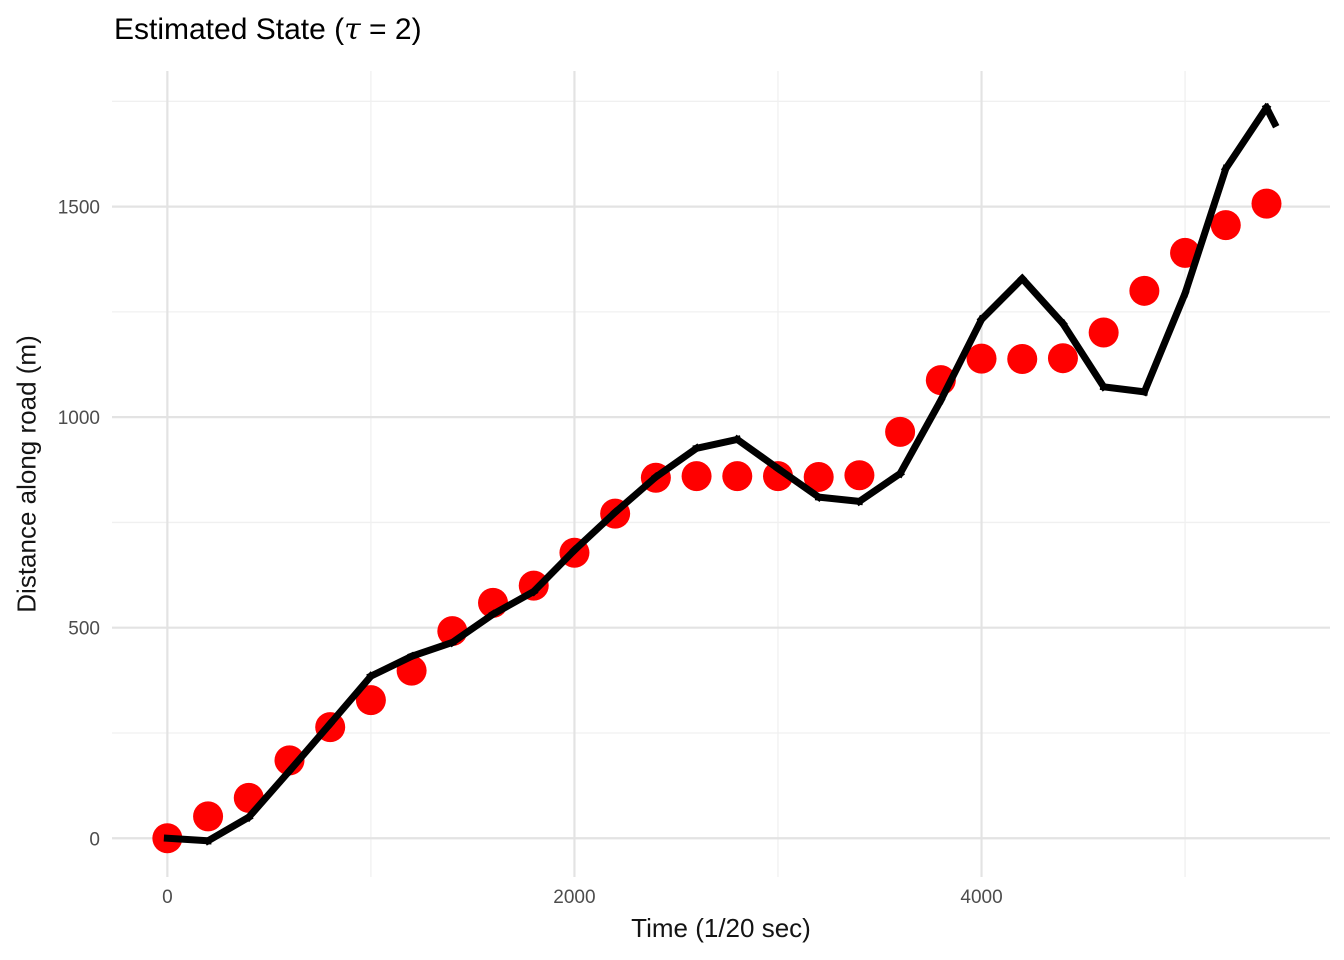  What do you see at coordinates (721, 928) in the screenshot?
I see `x-axis-label: Time (1/20 sec)` at bounding box center [721, 928].